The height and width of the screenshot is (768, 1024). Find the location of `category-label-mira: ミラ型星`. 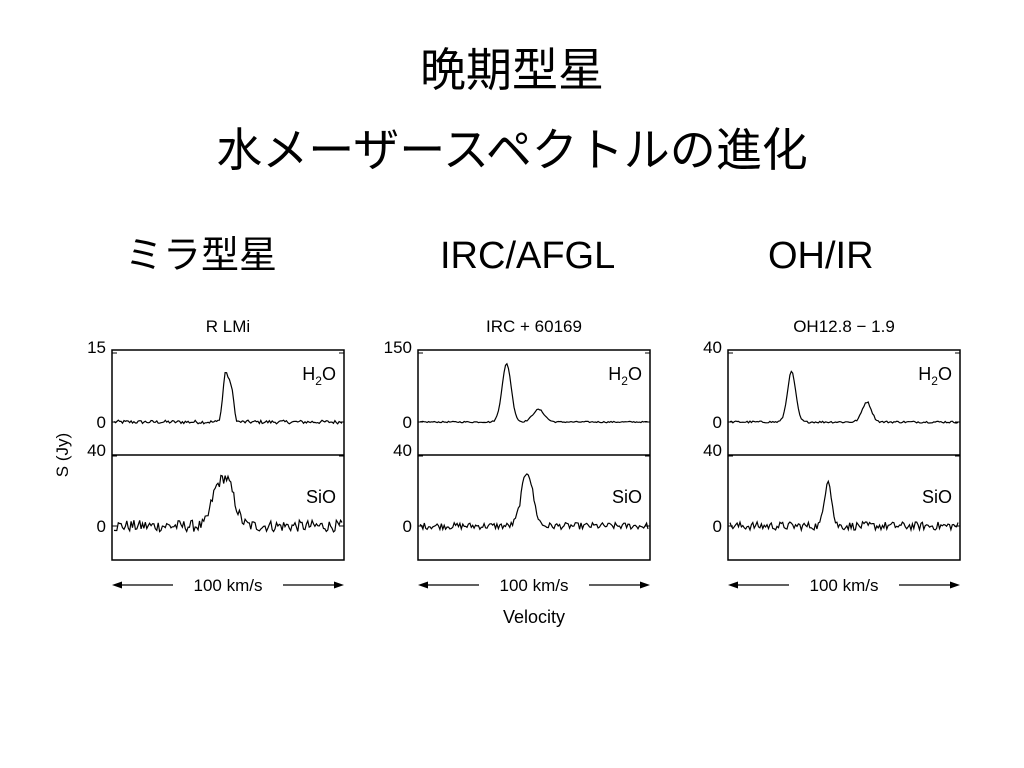

category-label-mira: ミラ型星 is located at coordinates (201, 256).